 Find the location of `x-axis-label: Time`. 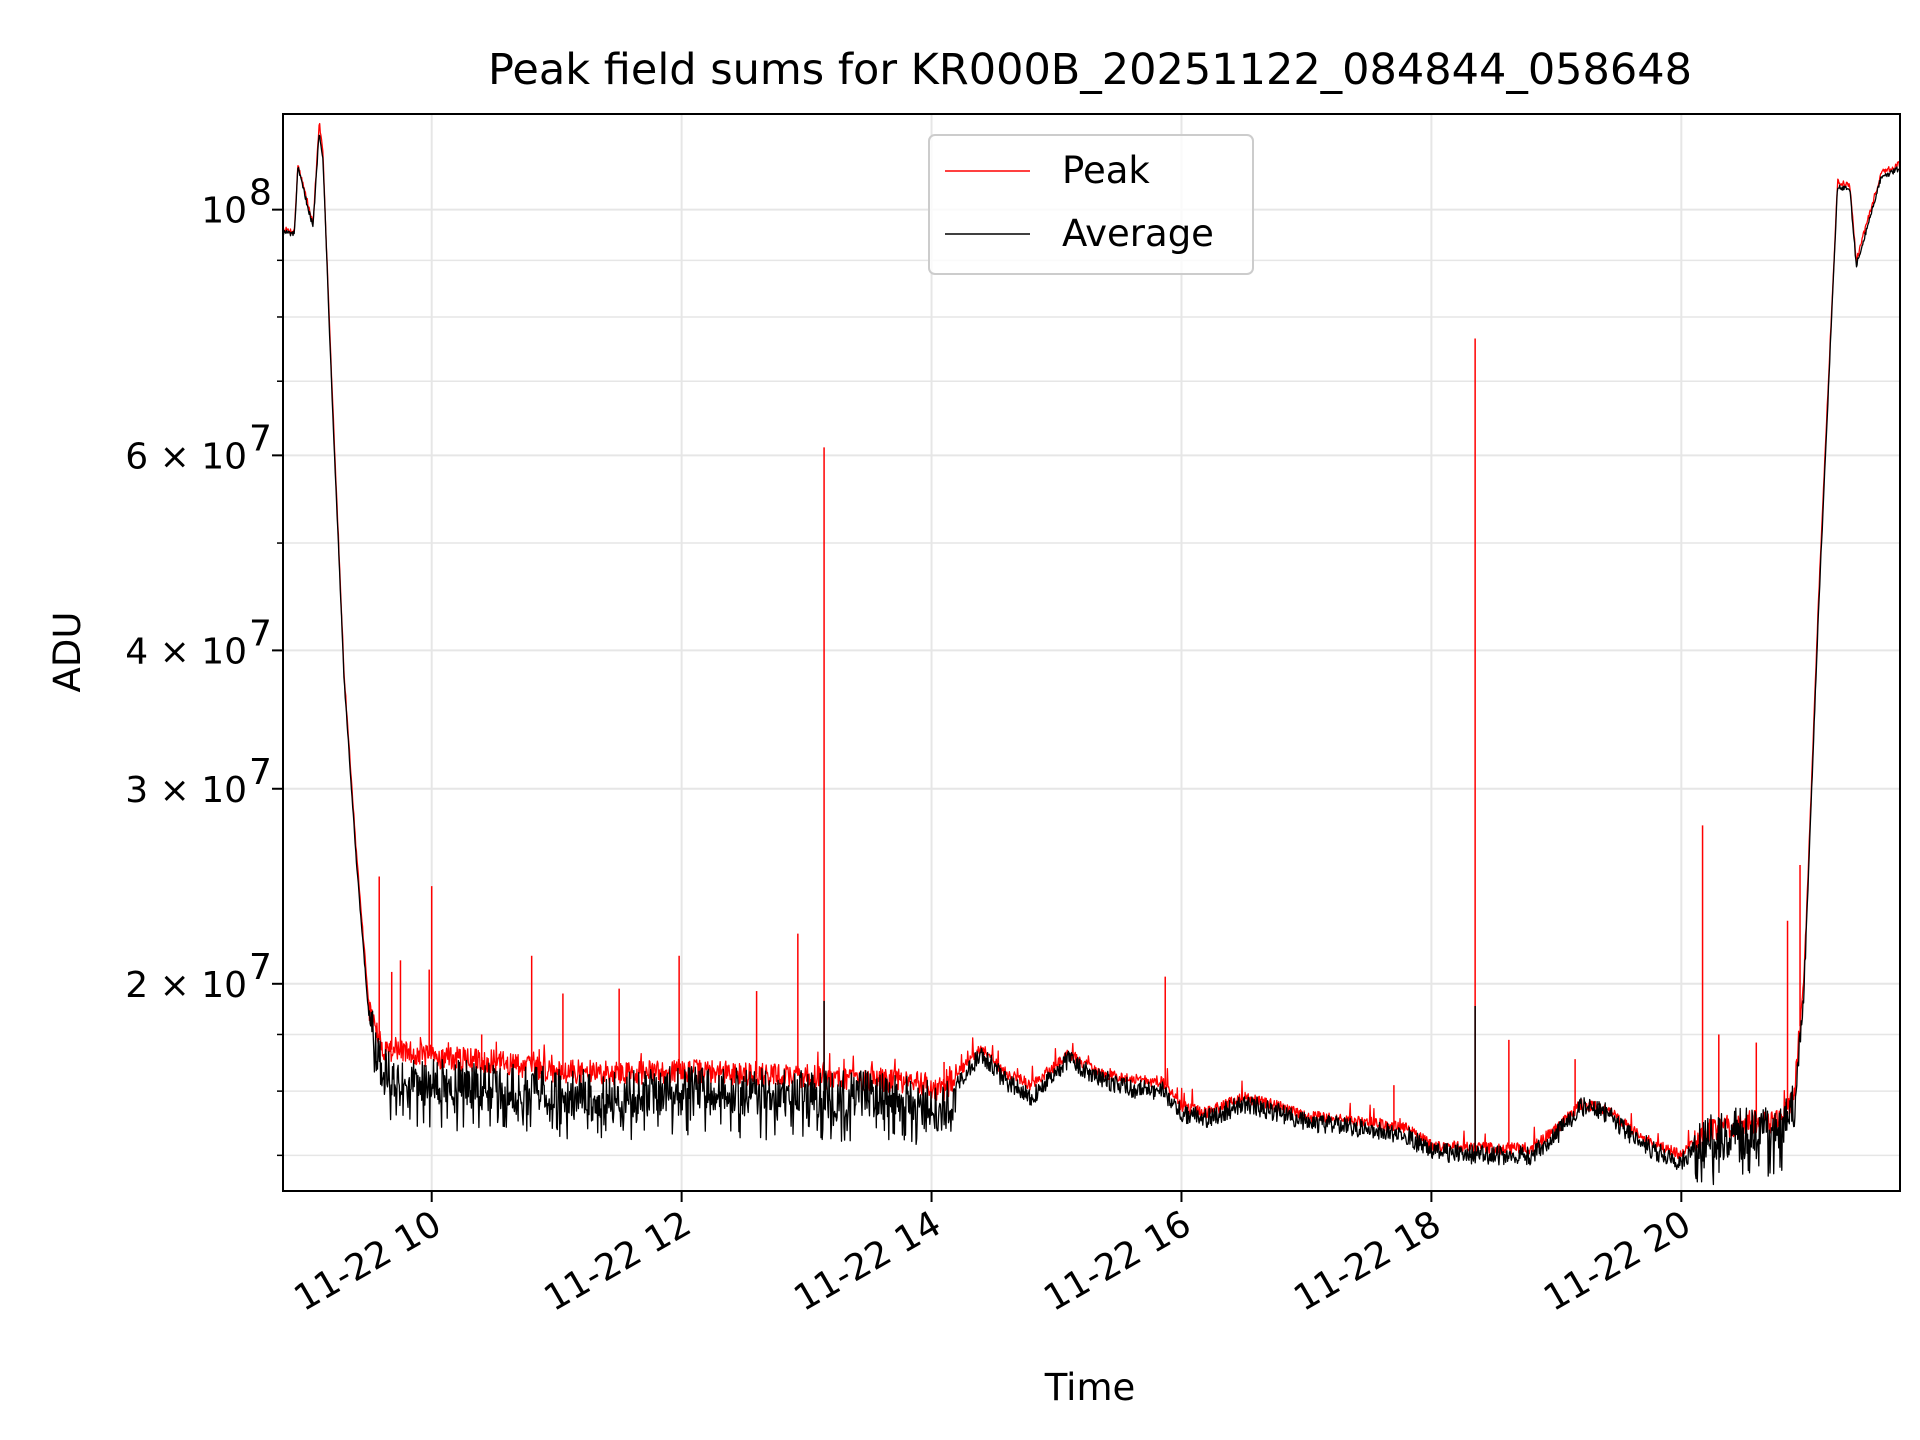

x-axis-label: Time is located at coordinates (1090, 1387).